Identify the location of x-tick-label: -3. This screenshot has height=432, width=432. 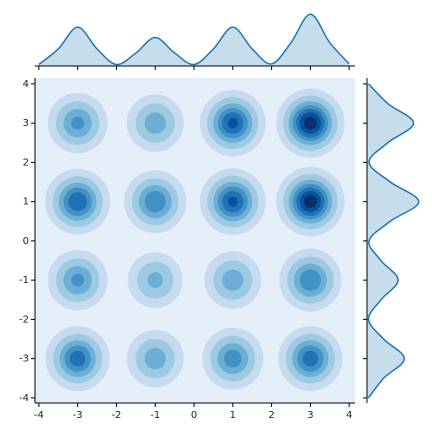
(78, 415).